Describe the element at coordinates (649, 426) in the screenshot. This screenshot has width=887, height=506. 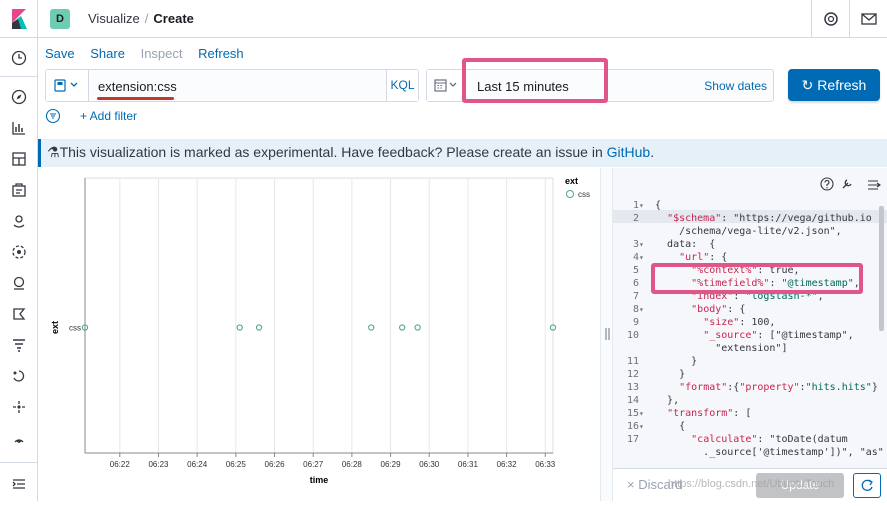
I see `code-line: 16▾ {` at that location.